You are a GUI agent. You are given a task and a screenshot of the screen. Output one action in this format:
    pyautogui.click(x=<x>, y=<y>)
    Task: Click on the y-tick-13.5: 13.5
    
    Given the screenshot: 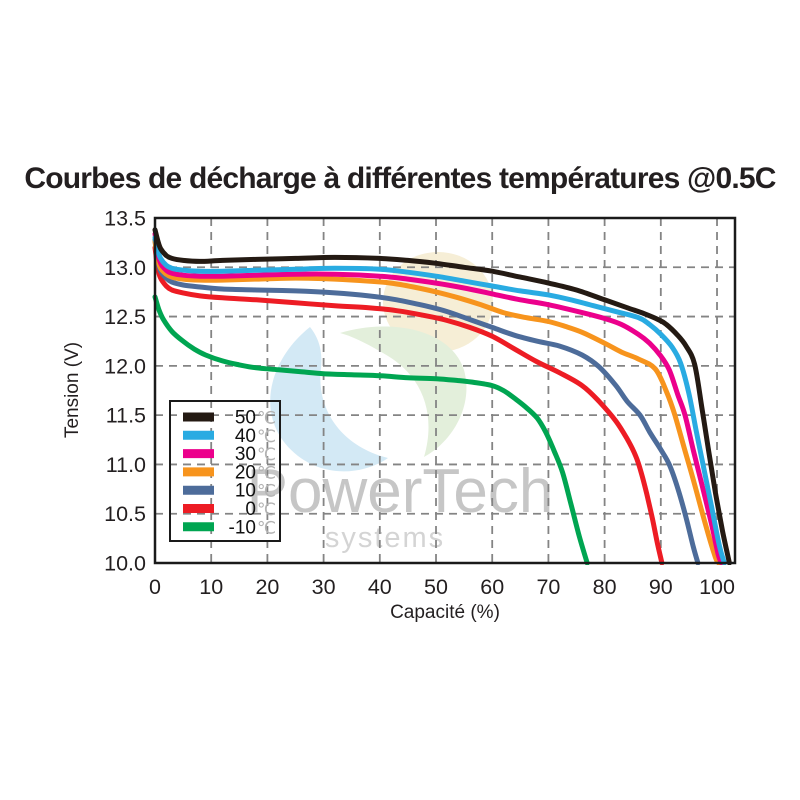 What is the action you would take?
    pyautogui.click(x=125, y=219)
    